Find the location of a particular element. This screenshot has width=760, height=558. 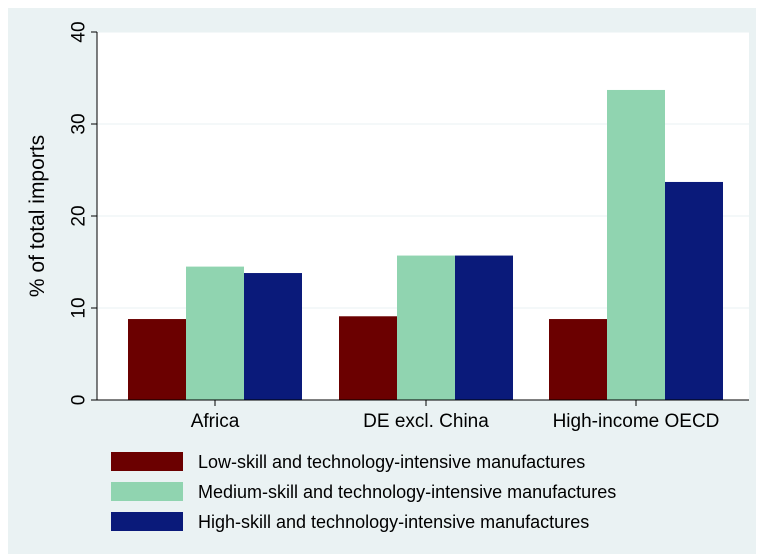

y-tick-label: 30 is located at coordinates (79, 123).